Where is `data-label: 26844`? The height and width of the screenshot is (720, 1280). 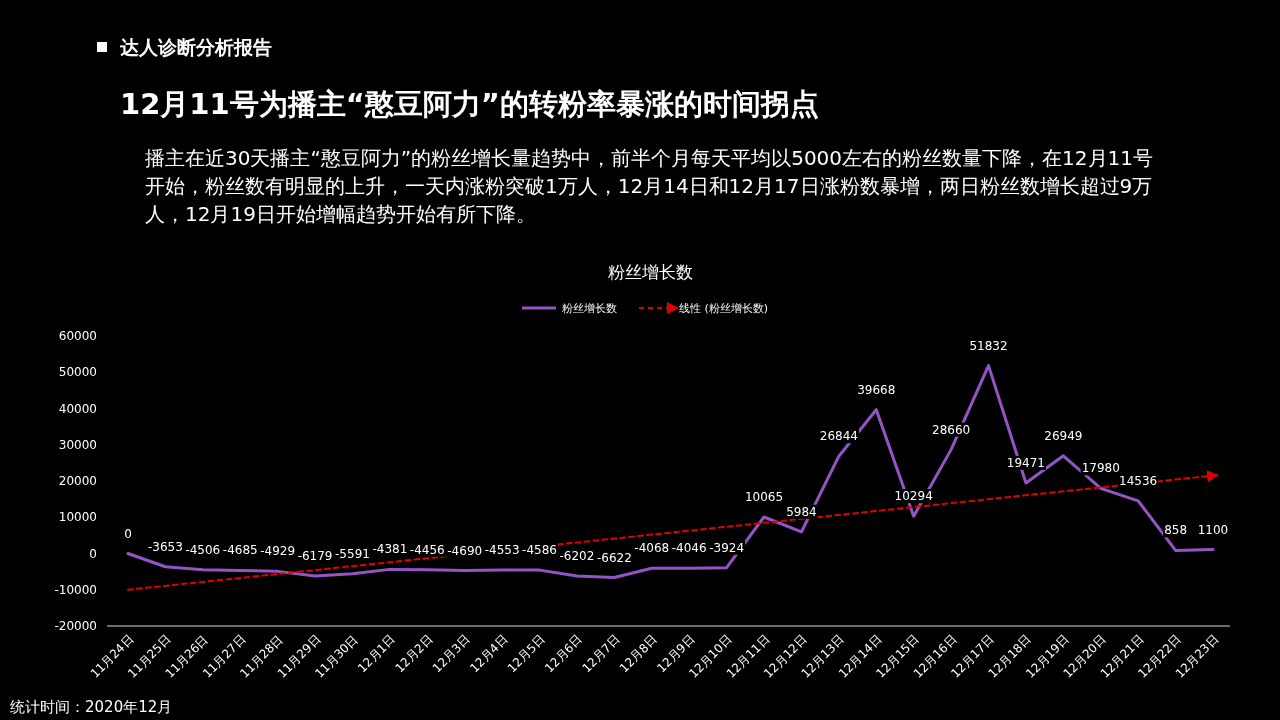 data-label: 26844 is located at coordinates (838, 436).